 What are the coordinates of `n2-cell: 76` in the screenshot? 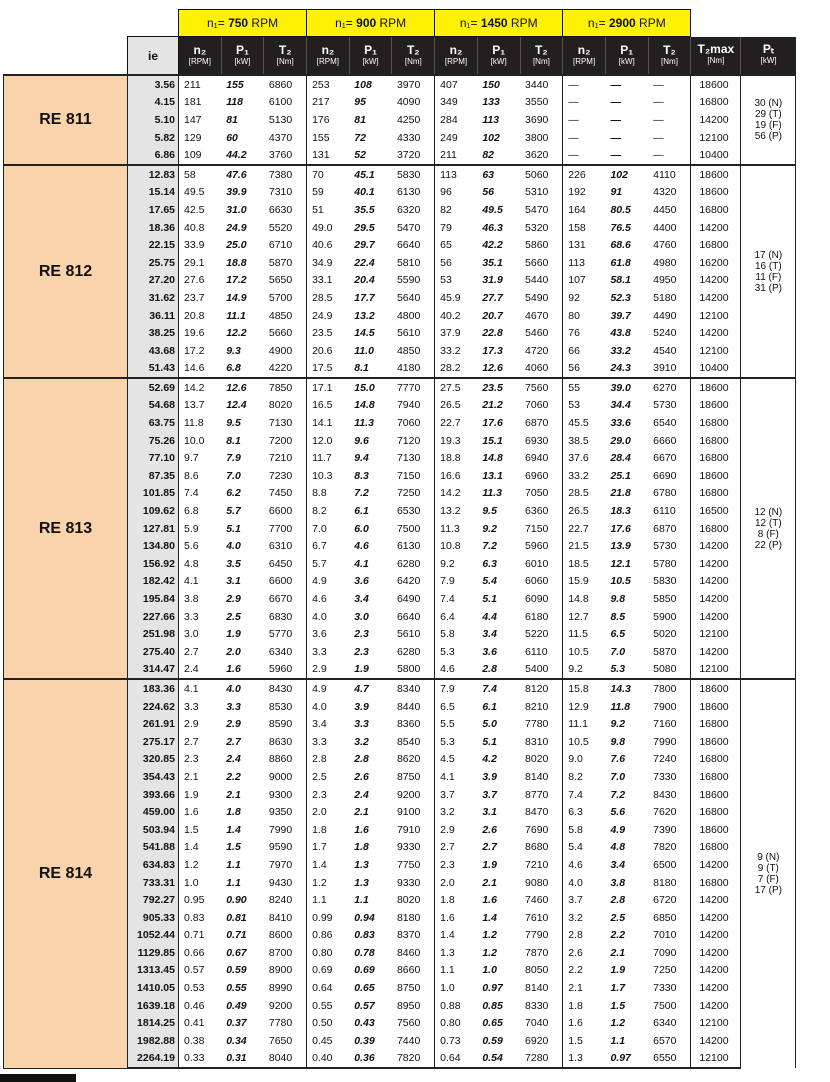 It's located at (584, 333).